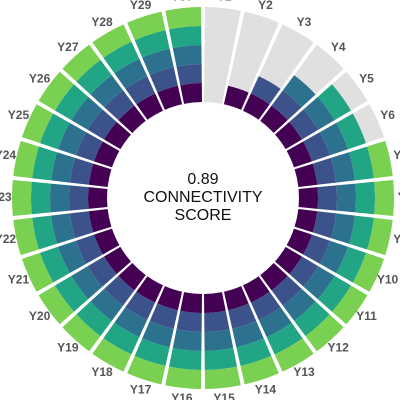  What do you see at coordinates (182, 395) in the screenshot?
I see `segment-label-y16: Y16` at bounding box center [182, 395].